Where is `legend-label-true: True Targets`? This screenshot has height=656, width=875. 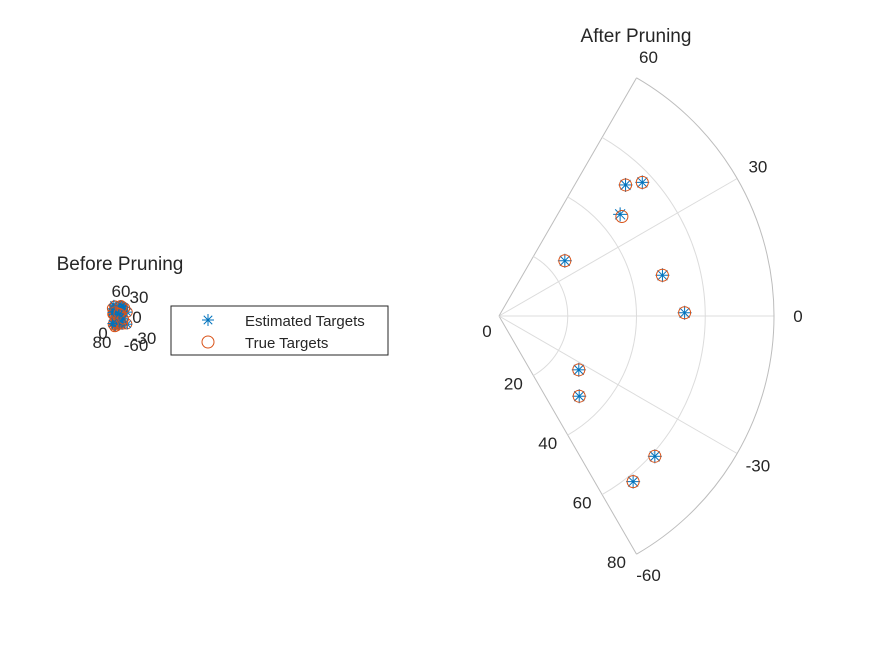 legend-label-true: True Targets is located at coordinates (286, 343).